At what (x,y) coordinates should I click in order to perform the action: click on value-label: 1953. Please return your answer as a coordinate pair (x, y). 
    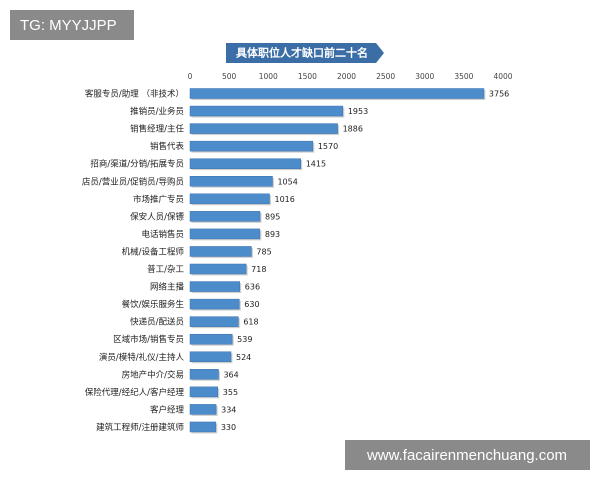
    Looking at the image, I should click on (358, 111).